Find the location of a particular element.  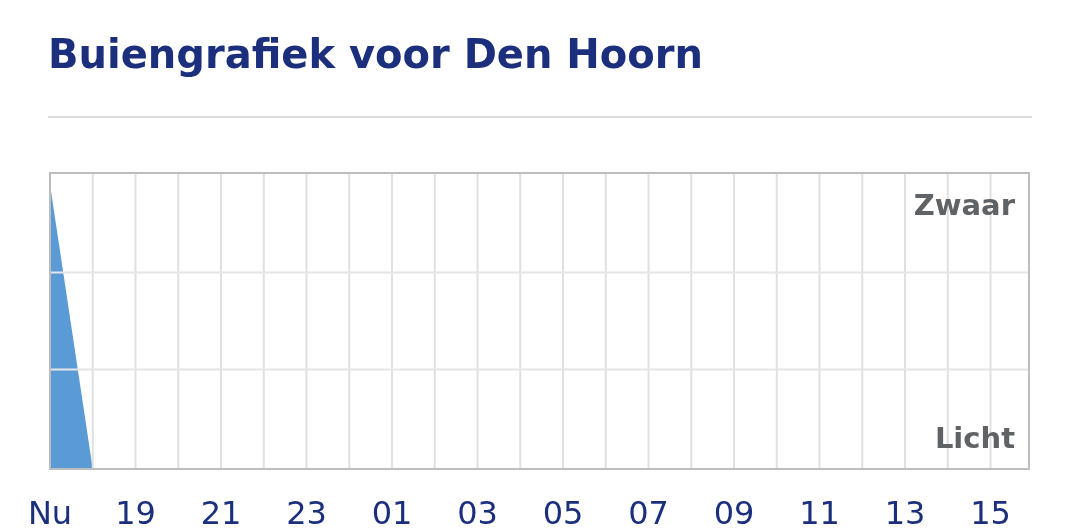

chart-title: Buiengrafiek voor Den Hoorn is located at coordinates (375, 54).